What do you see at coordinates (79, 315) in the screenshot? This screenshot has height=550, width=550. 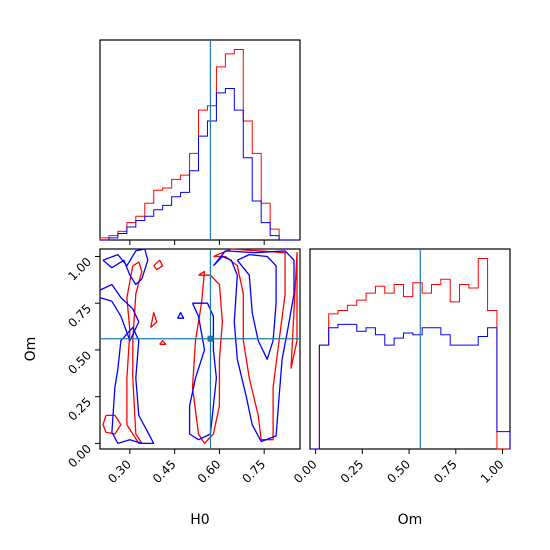 I see `joint-y-tick-label-3: 0.75` at bounding box center [79, 315].